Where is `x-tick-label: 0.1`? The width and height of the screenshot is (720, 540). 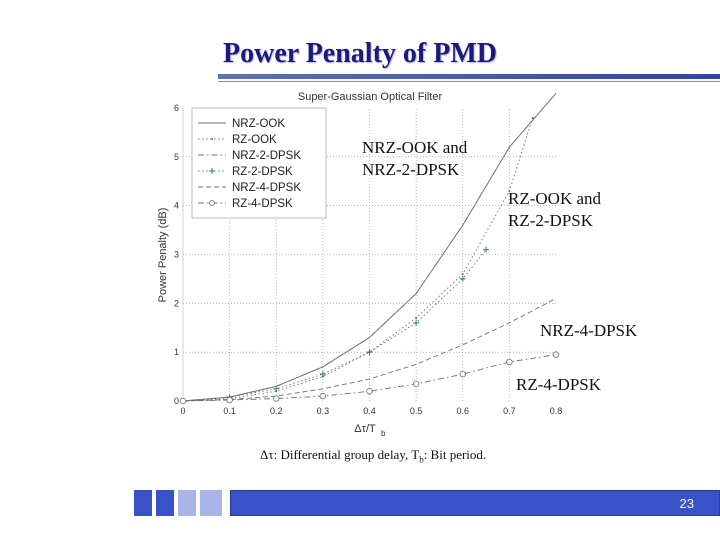 x-tick-label: 0.1 is located at coordinates (229, 411).